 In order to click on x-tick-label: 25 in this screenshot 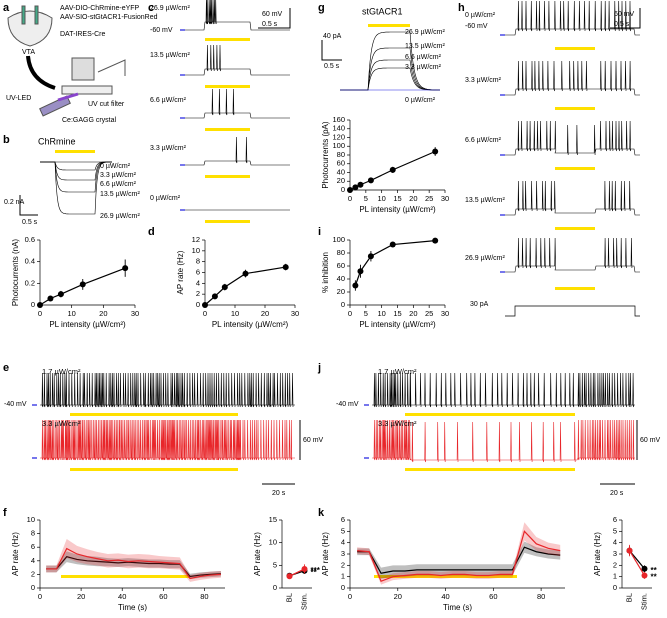, I will do `click(429, 198)`.